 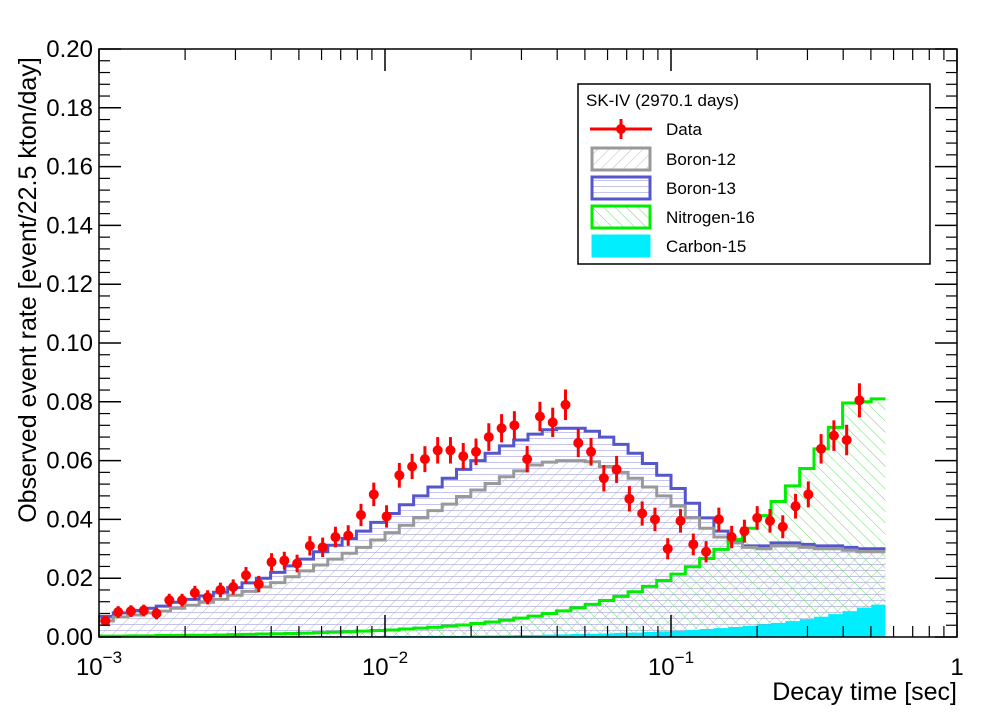 What do you see at coordinates (701, 188) in the screenshot?
I see `legend-label-boron-13: Boron-13` at bounding box center [701, 188].